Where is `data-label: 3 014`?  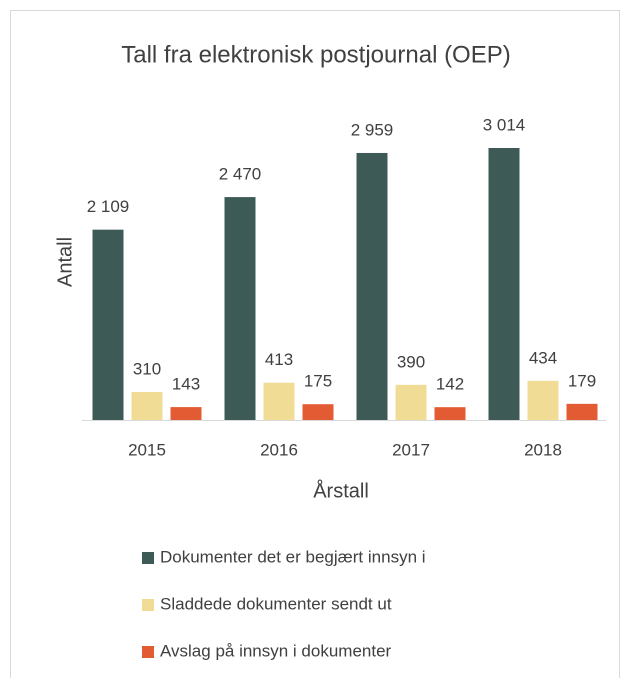 data-label: 3 014 is located at coordinates (504, 124).